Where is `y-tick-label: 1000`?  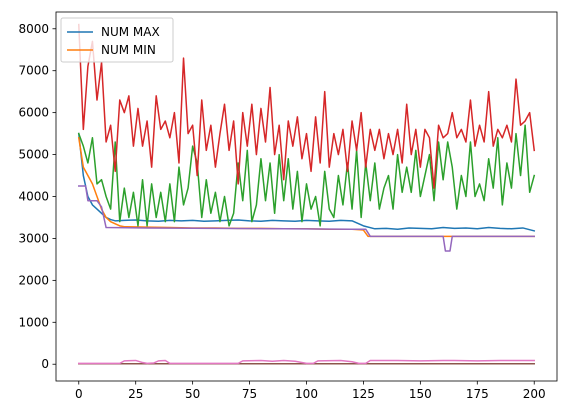 y-tick-label: 1000 is located at coordinates (33, 322).